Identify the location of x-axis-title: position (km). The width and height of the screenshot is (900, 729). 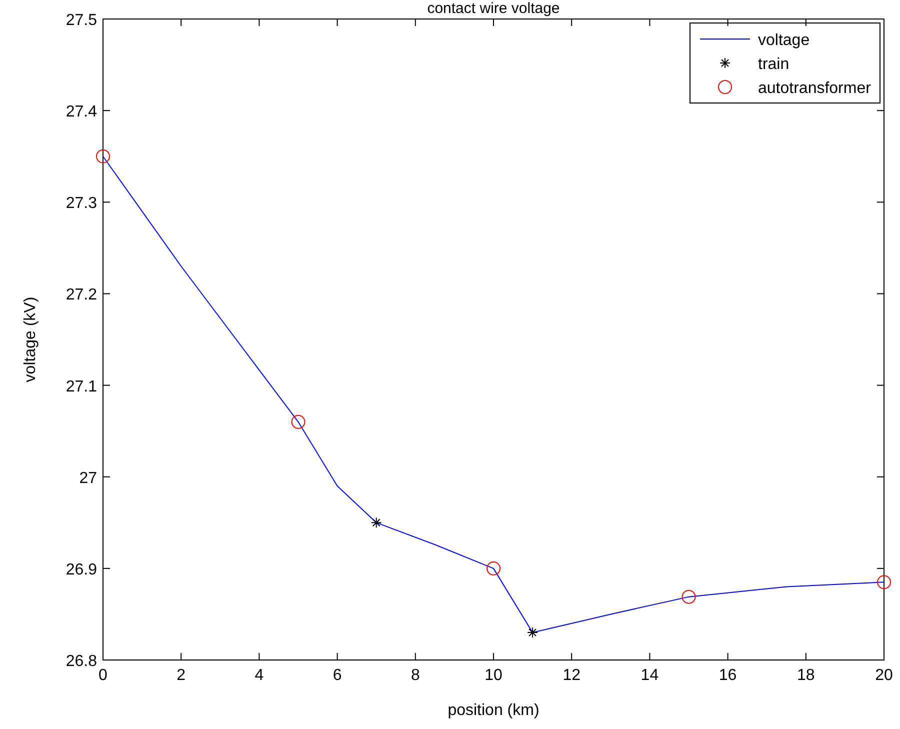
(494, 710).